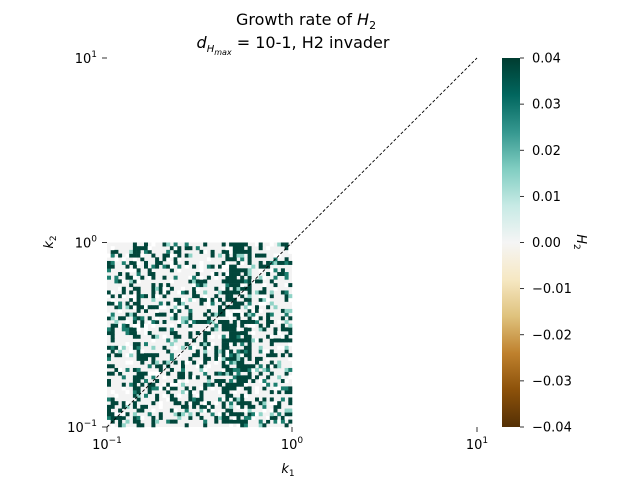 The image size is (640, 480). I want to click on colorbar-tick-label: −0.01, so click(552, 289).